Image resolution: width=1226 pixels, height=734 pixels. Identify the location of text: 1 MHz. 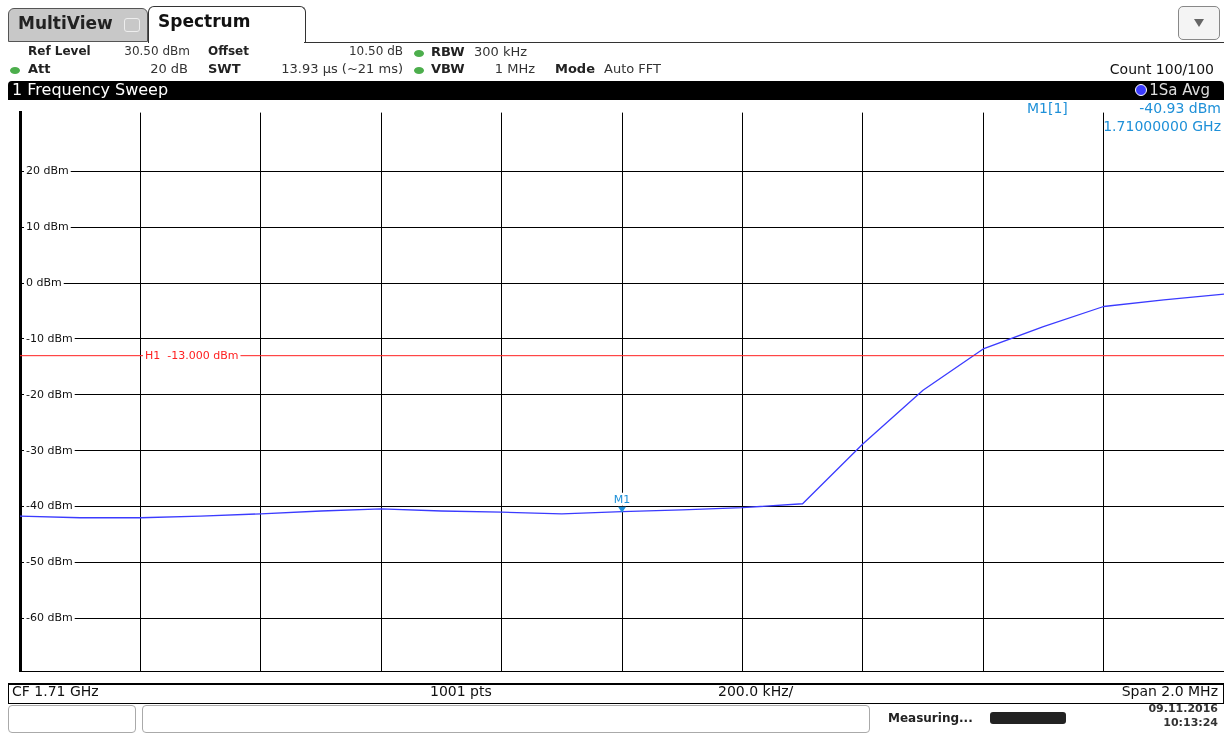
(514, 69).